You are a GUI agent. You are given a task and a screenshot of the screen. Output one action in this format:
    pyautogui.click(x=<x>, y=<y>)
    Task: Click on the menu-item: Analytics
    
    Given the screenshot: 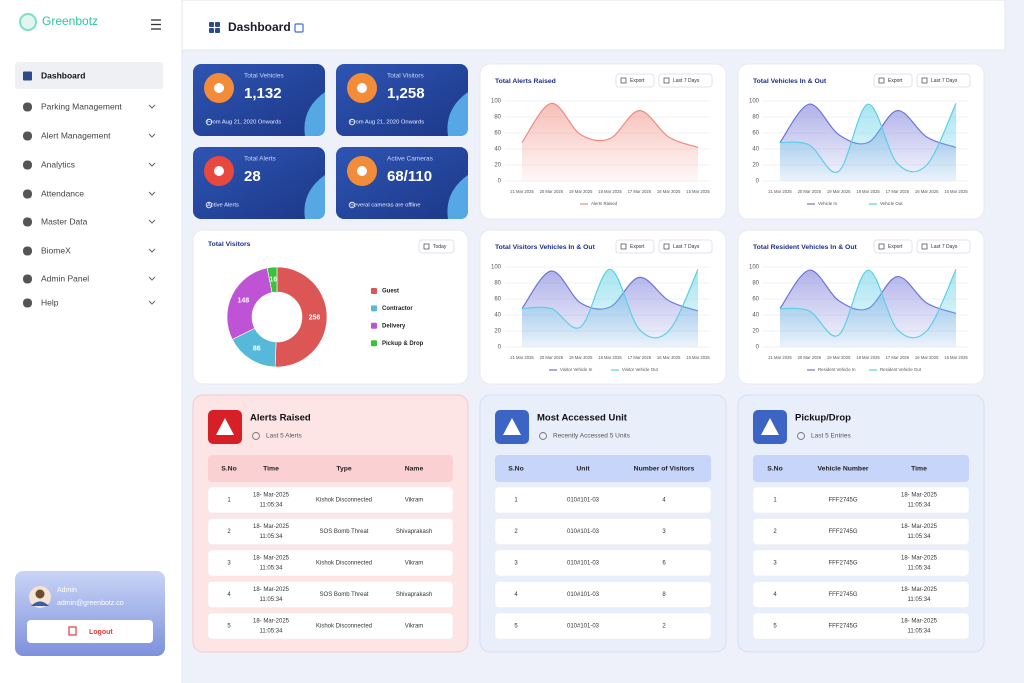 What is the action you would take?
    pyautogui.click(x=58, y=164)
    